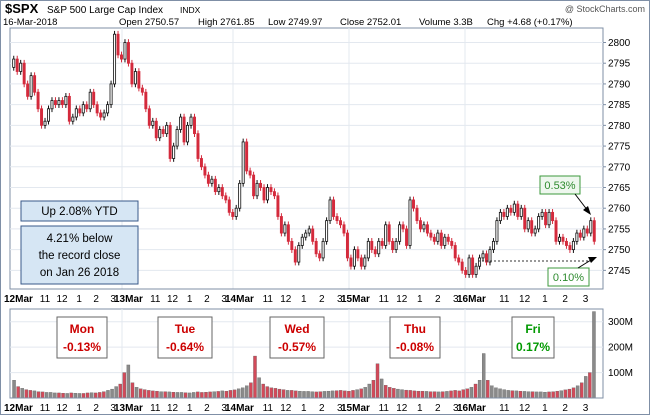 Image resolution: width=650 pixels, height=420 pixels. What do you see at coordinates (568, 277) in the screenshot?
I see `callout-down-box` at bounding box center [568, 277].